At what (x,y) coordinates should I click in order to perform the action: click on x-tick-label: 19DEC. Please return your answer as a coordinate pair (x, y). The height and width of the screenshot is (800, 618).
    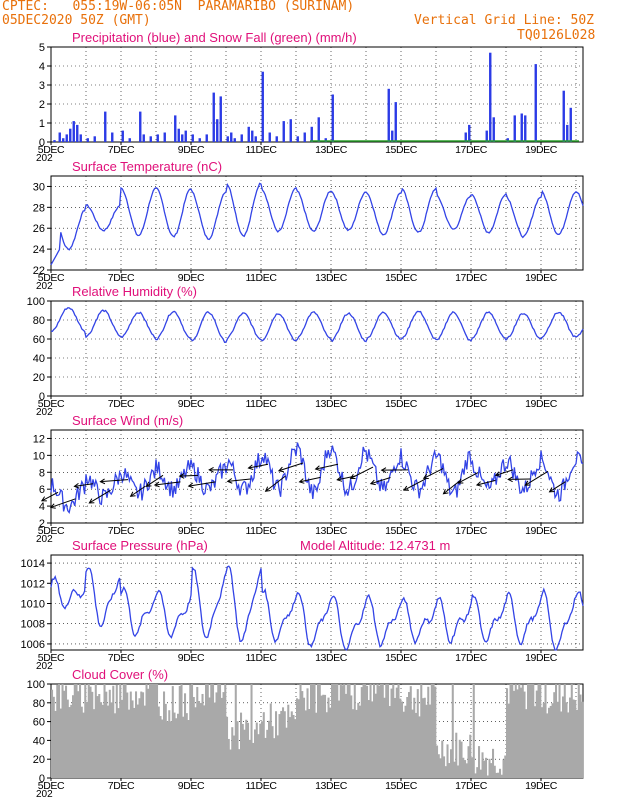
    Looking at the image, I should click on (541, 278).